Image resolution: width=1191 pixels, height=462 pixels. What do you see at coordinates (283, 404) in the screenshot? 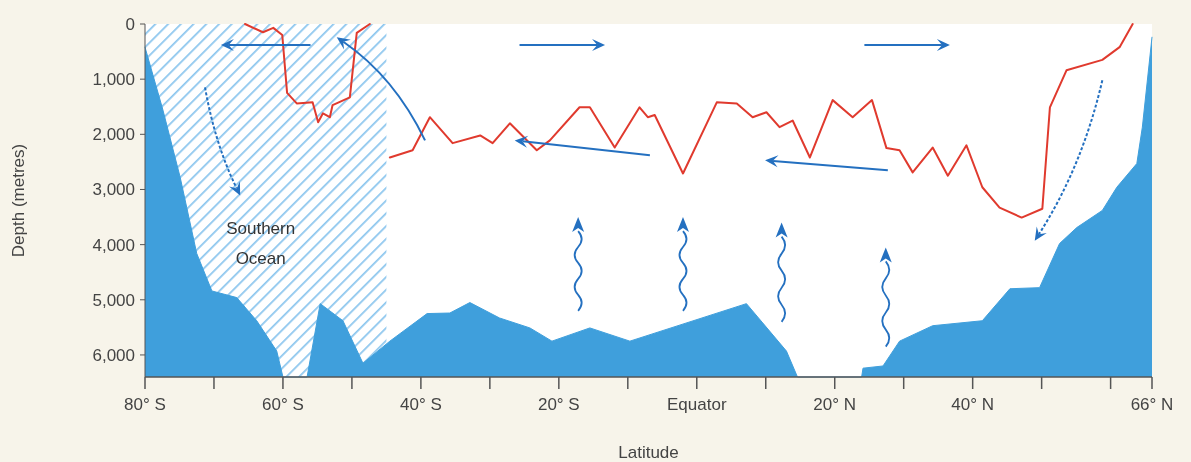
I see `x-tick-label: 60° S` at bounding box center [283, 404].